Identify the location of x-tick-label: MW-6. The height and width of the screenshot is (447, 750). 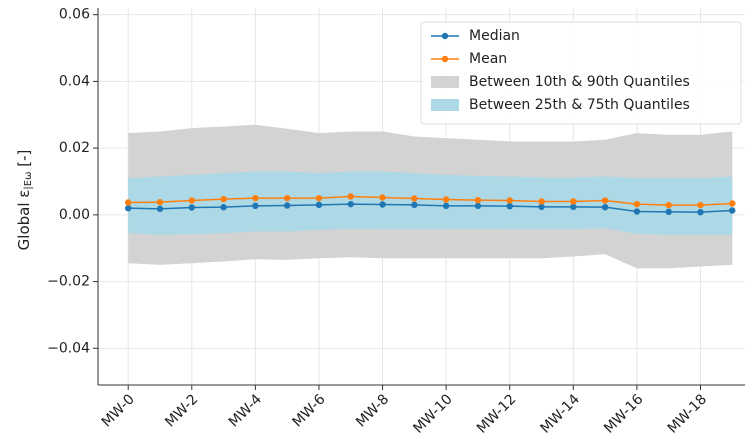
(308, 410).